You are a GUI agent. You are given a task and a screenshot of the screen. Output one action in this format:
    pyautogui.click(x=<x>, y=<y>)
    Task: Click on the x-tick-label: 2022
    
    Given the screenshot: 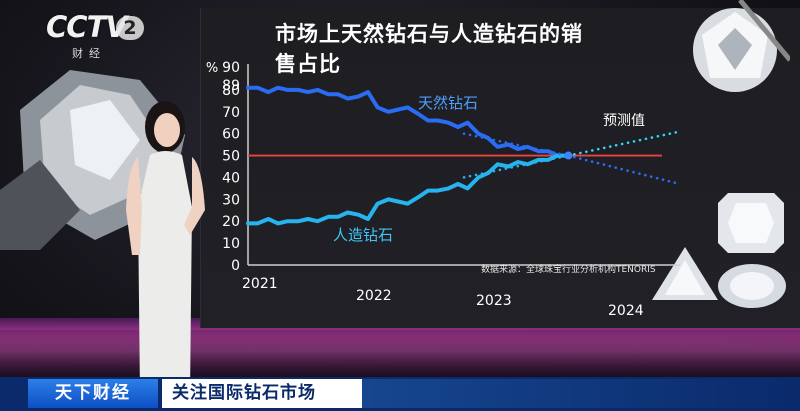 What is the action you would take?
    pyautogui.click(x=374, y=296)
    